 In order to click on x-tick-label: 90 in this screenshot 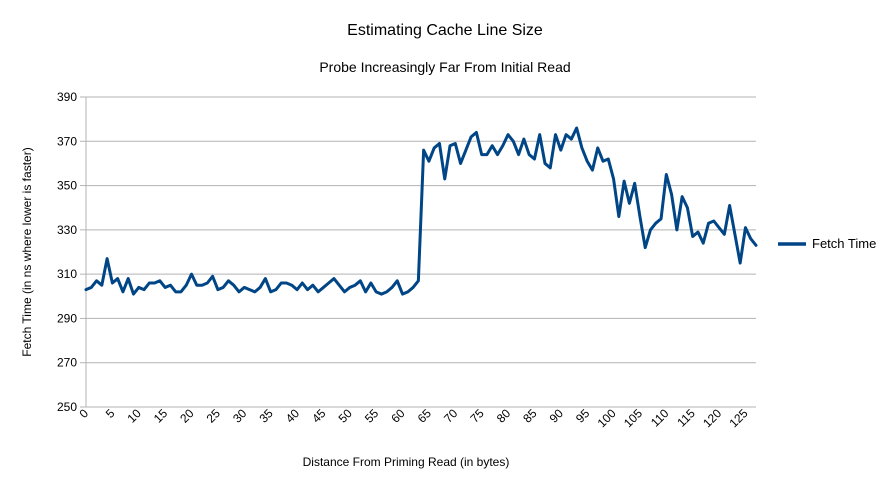, I will do `click(557, 416)`.